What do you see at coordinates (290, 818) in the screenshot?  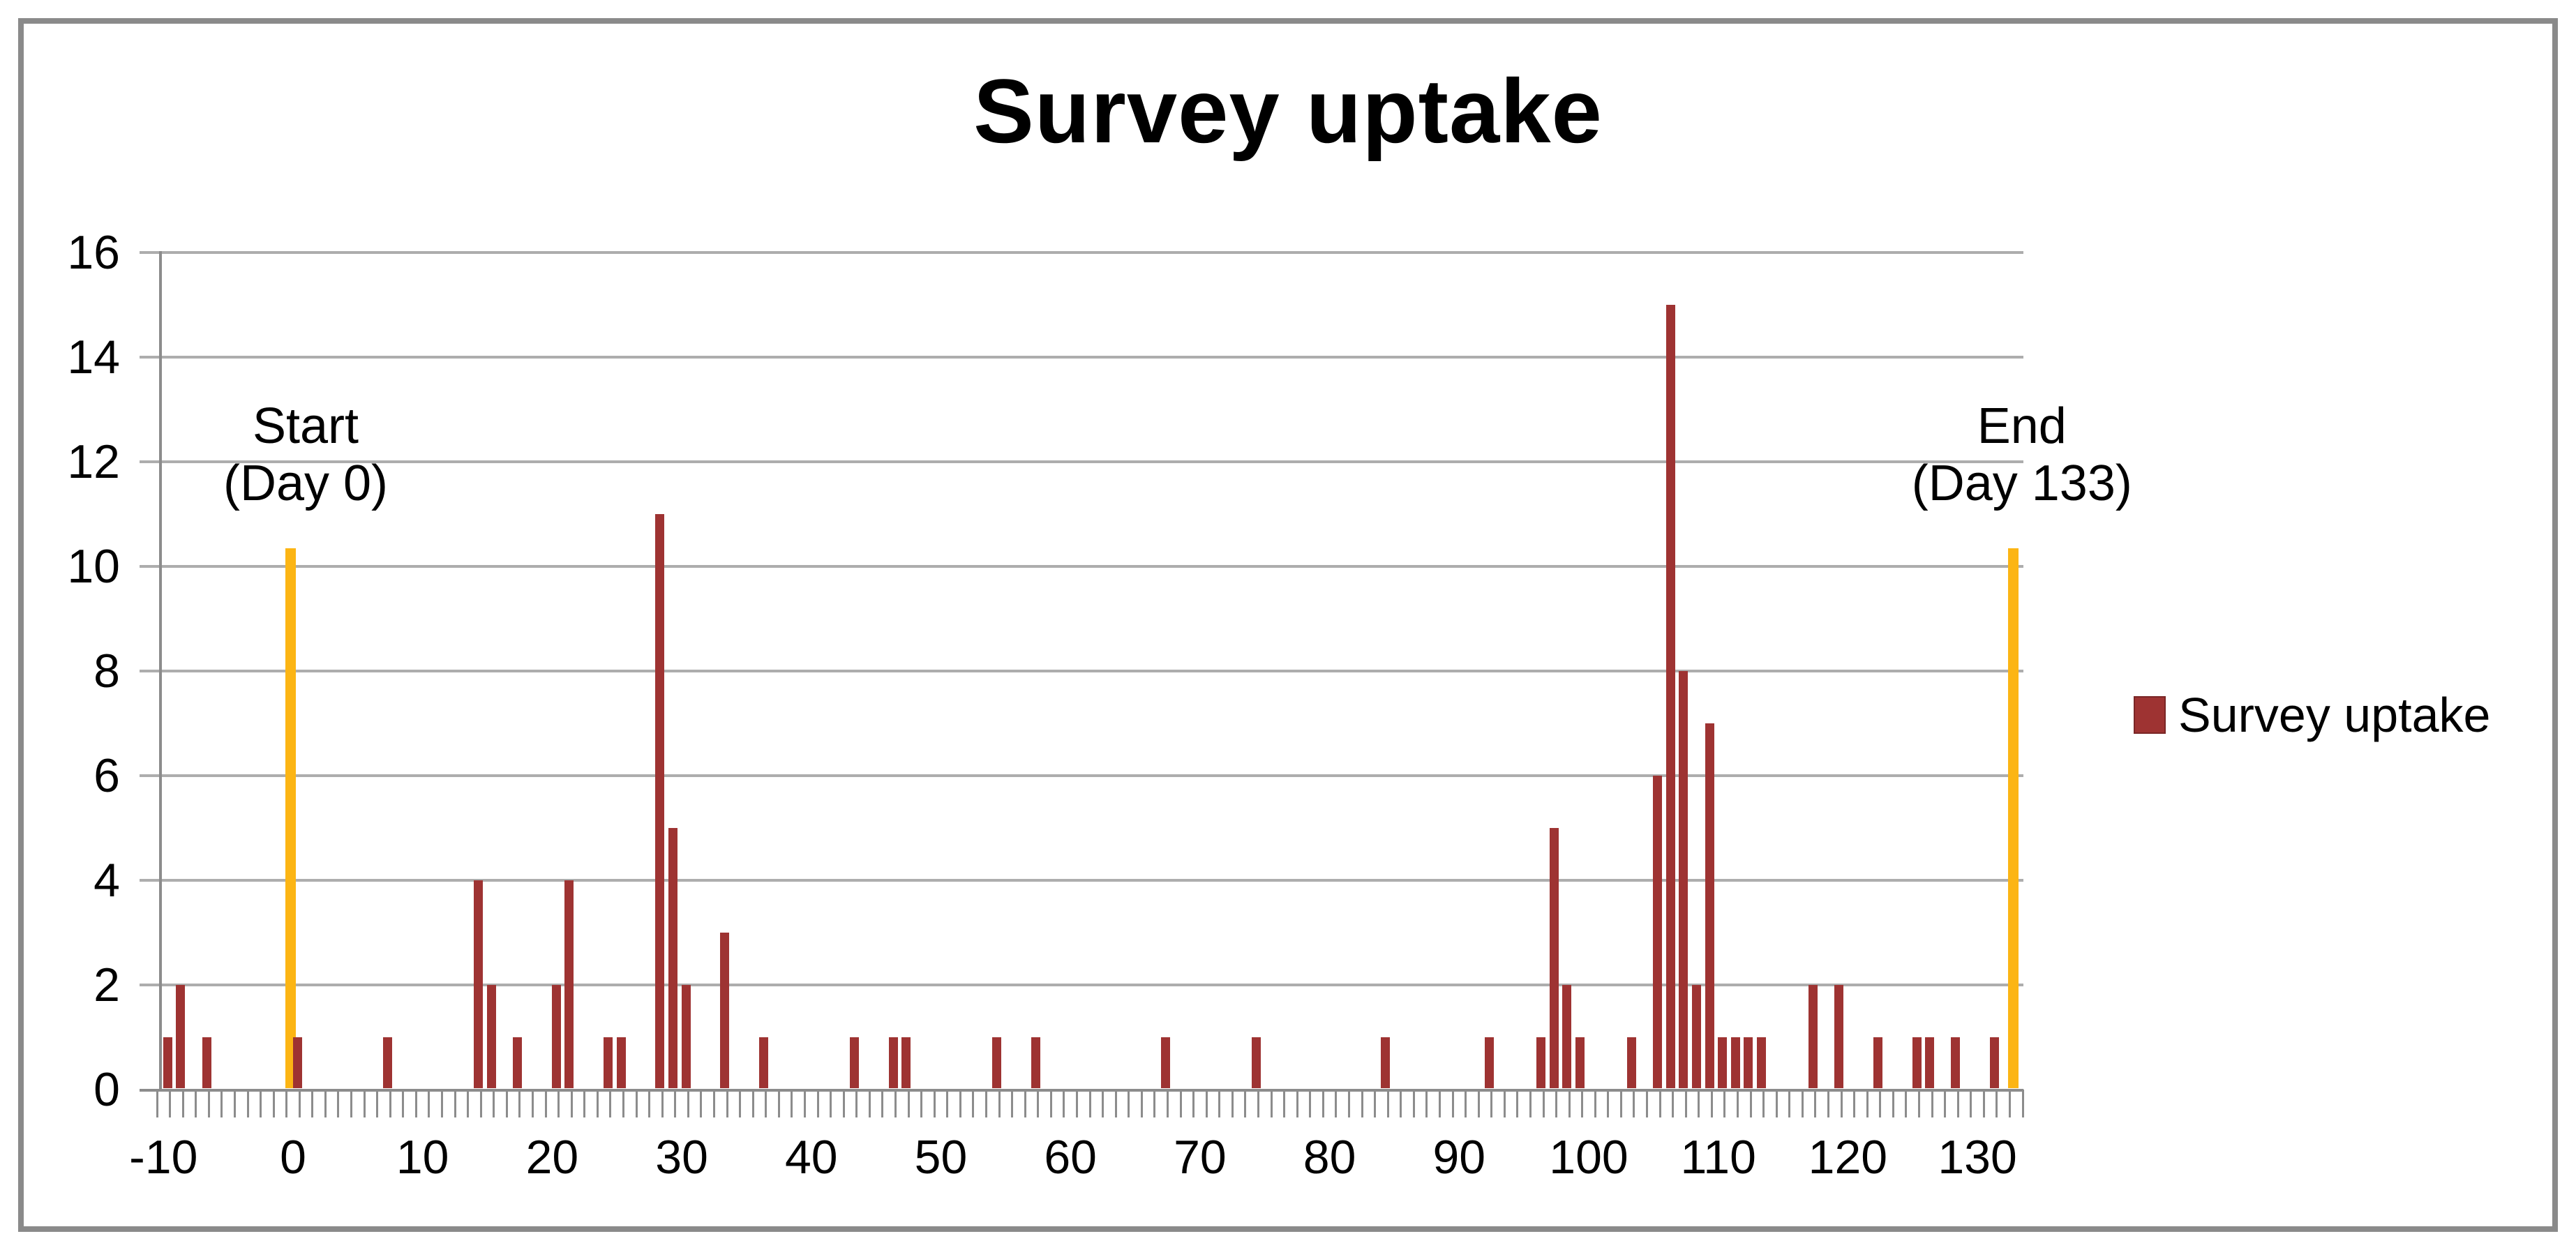 I see `start-marker-bar` at bounding box center [290, 818].